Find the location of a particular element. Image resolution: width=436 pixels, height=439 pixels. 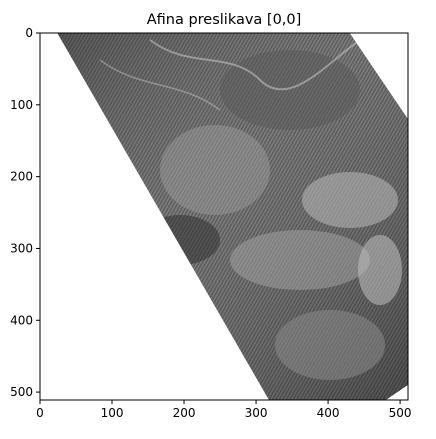

plot-title: Afina preslikava [0,0] is located at coordinates (224, 20).